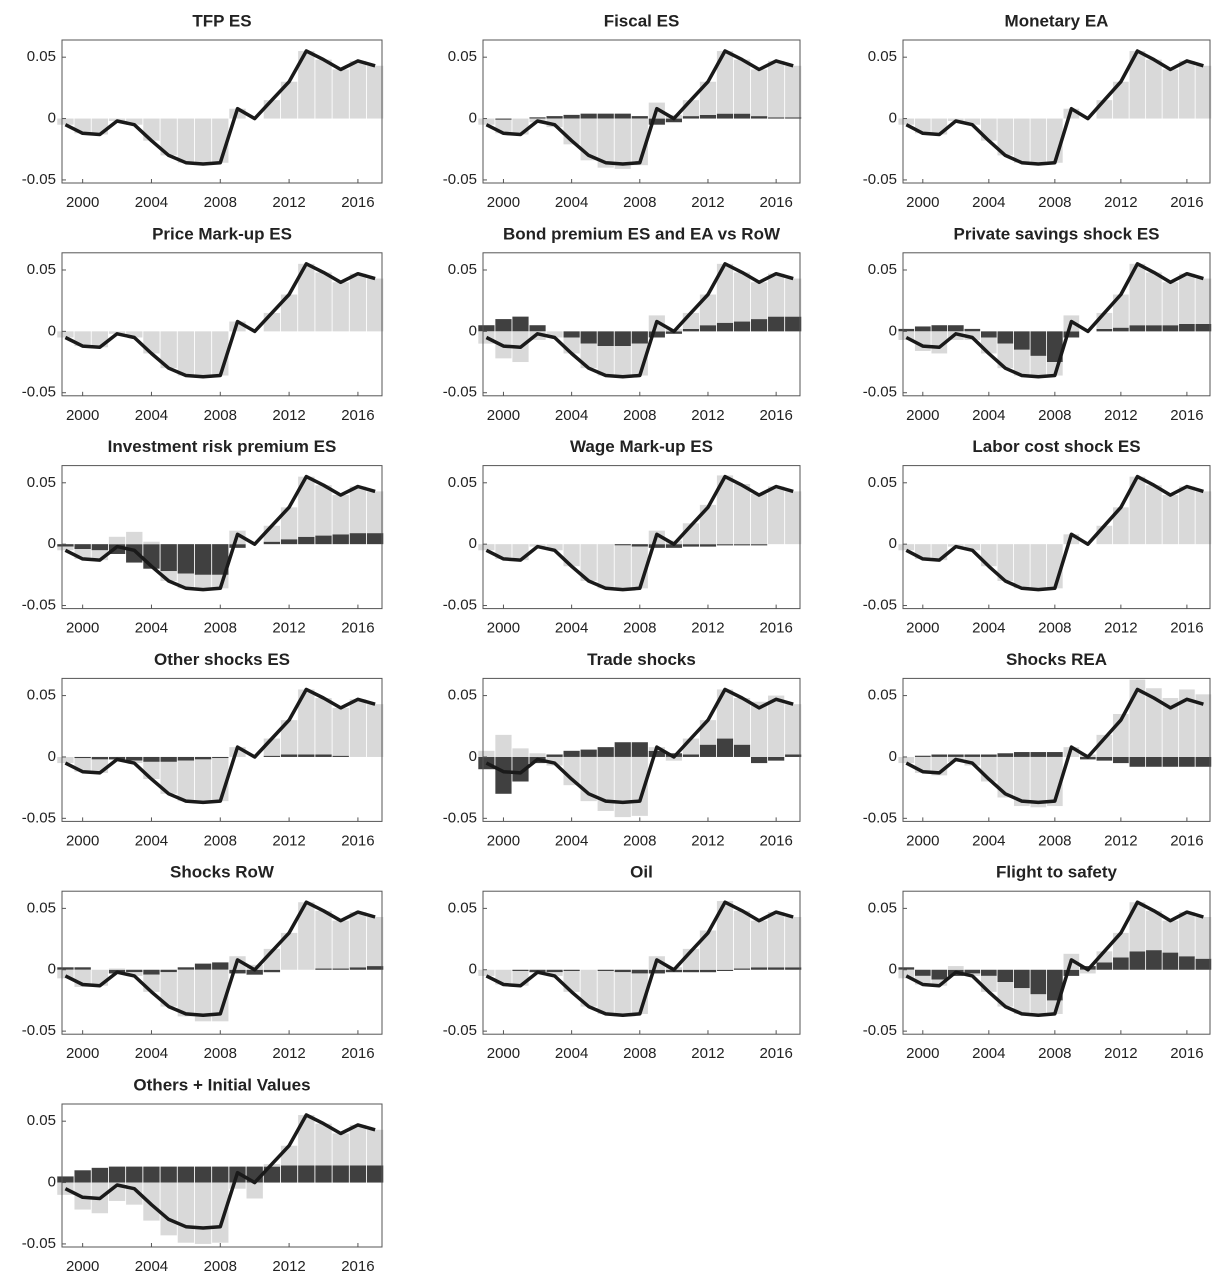 This screenshot has height=1275, width=1214. What do you see at coordinates (641, 324) in the screenshot?
I see `axes-frame` at bounding box center [641, 324].